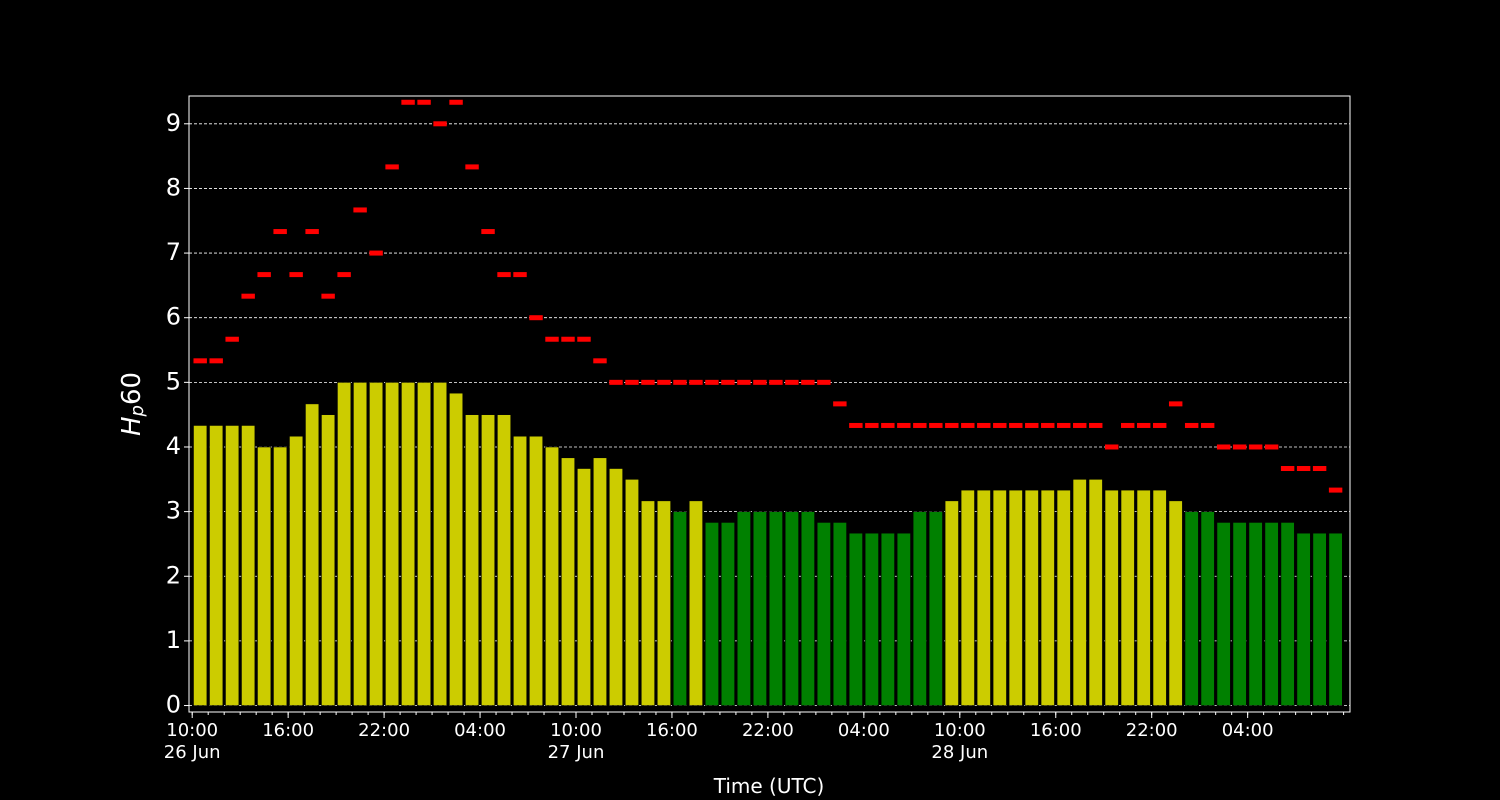 The image size is (1500, 800). Describe the element at coordinates (1055, 730) in the screenshot. I see `x-tick-label: 16:00` at that location.